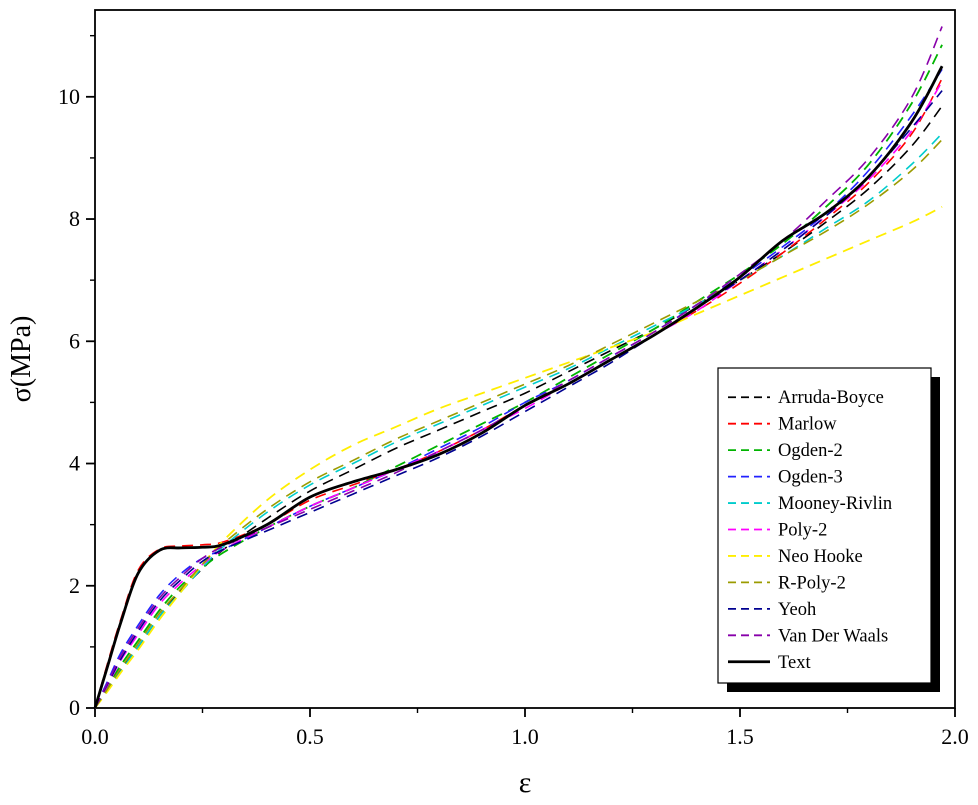 This screenshot has width=978, height=805. Describe the element at coordinates (74, 707) in the screenshot. I see `y-tick-label: 0` at that location.